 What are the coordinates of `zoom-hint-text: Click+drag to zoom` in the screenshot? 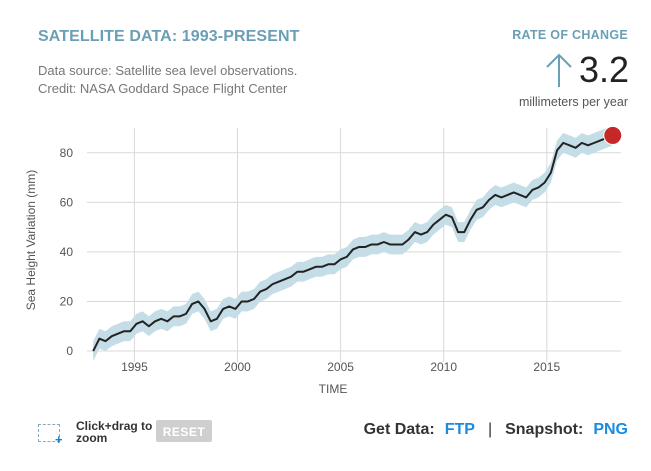 It's located at (114, 432).